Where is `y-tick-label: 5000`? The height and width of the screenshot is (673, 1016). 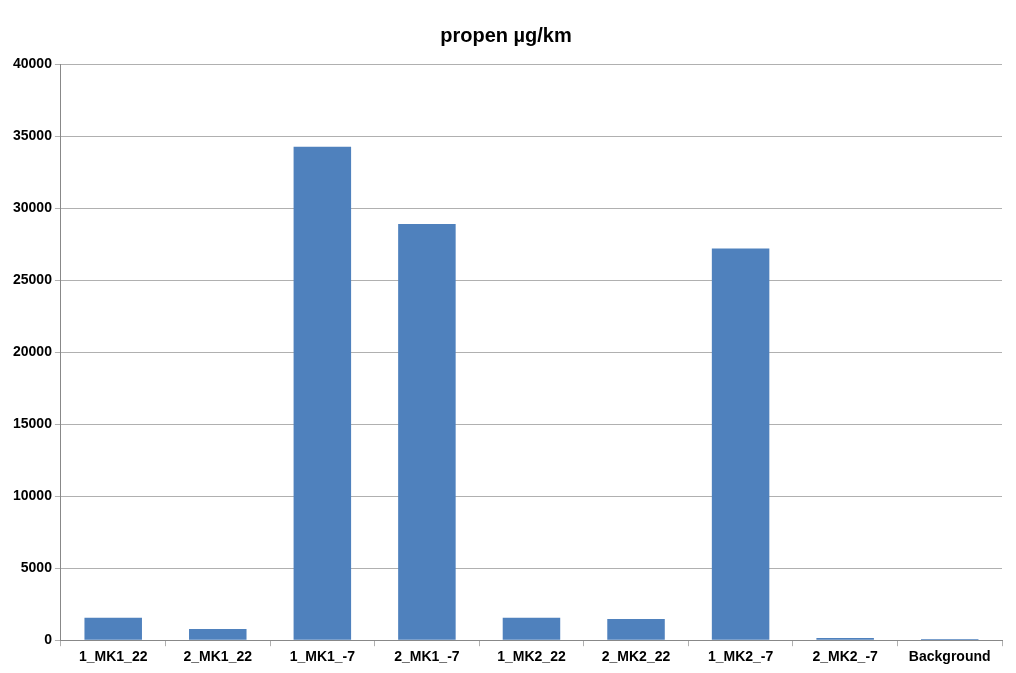 y-tick-label: 5000 is located at coordinates (36, 567).